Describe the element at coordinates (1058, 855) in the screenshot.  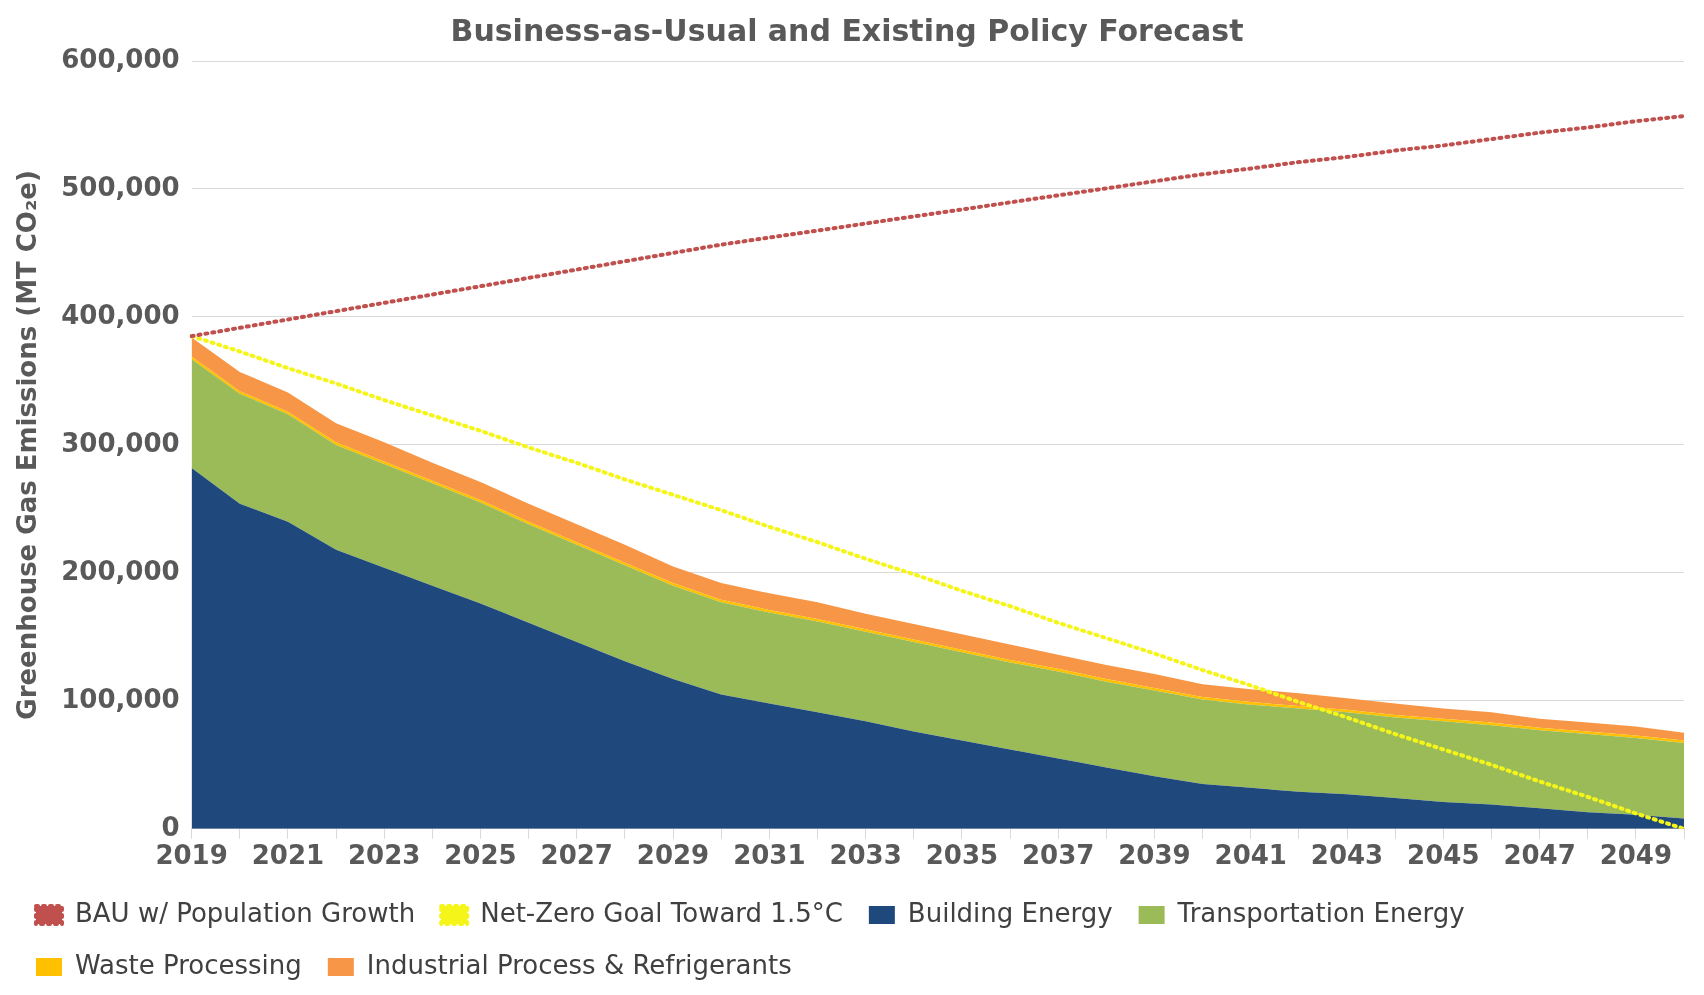
I see `x-tick-label: 2037` at that location.